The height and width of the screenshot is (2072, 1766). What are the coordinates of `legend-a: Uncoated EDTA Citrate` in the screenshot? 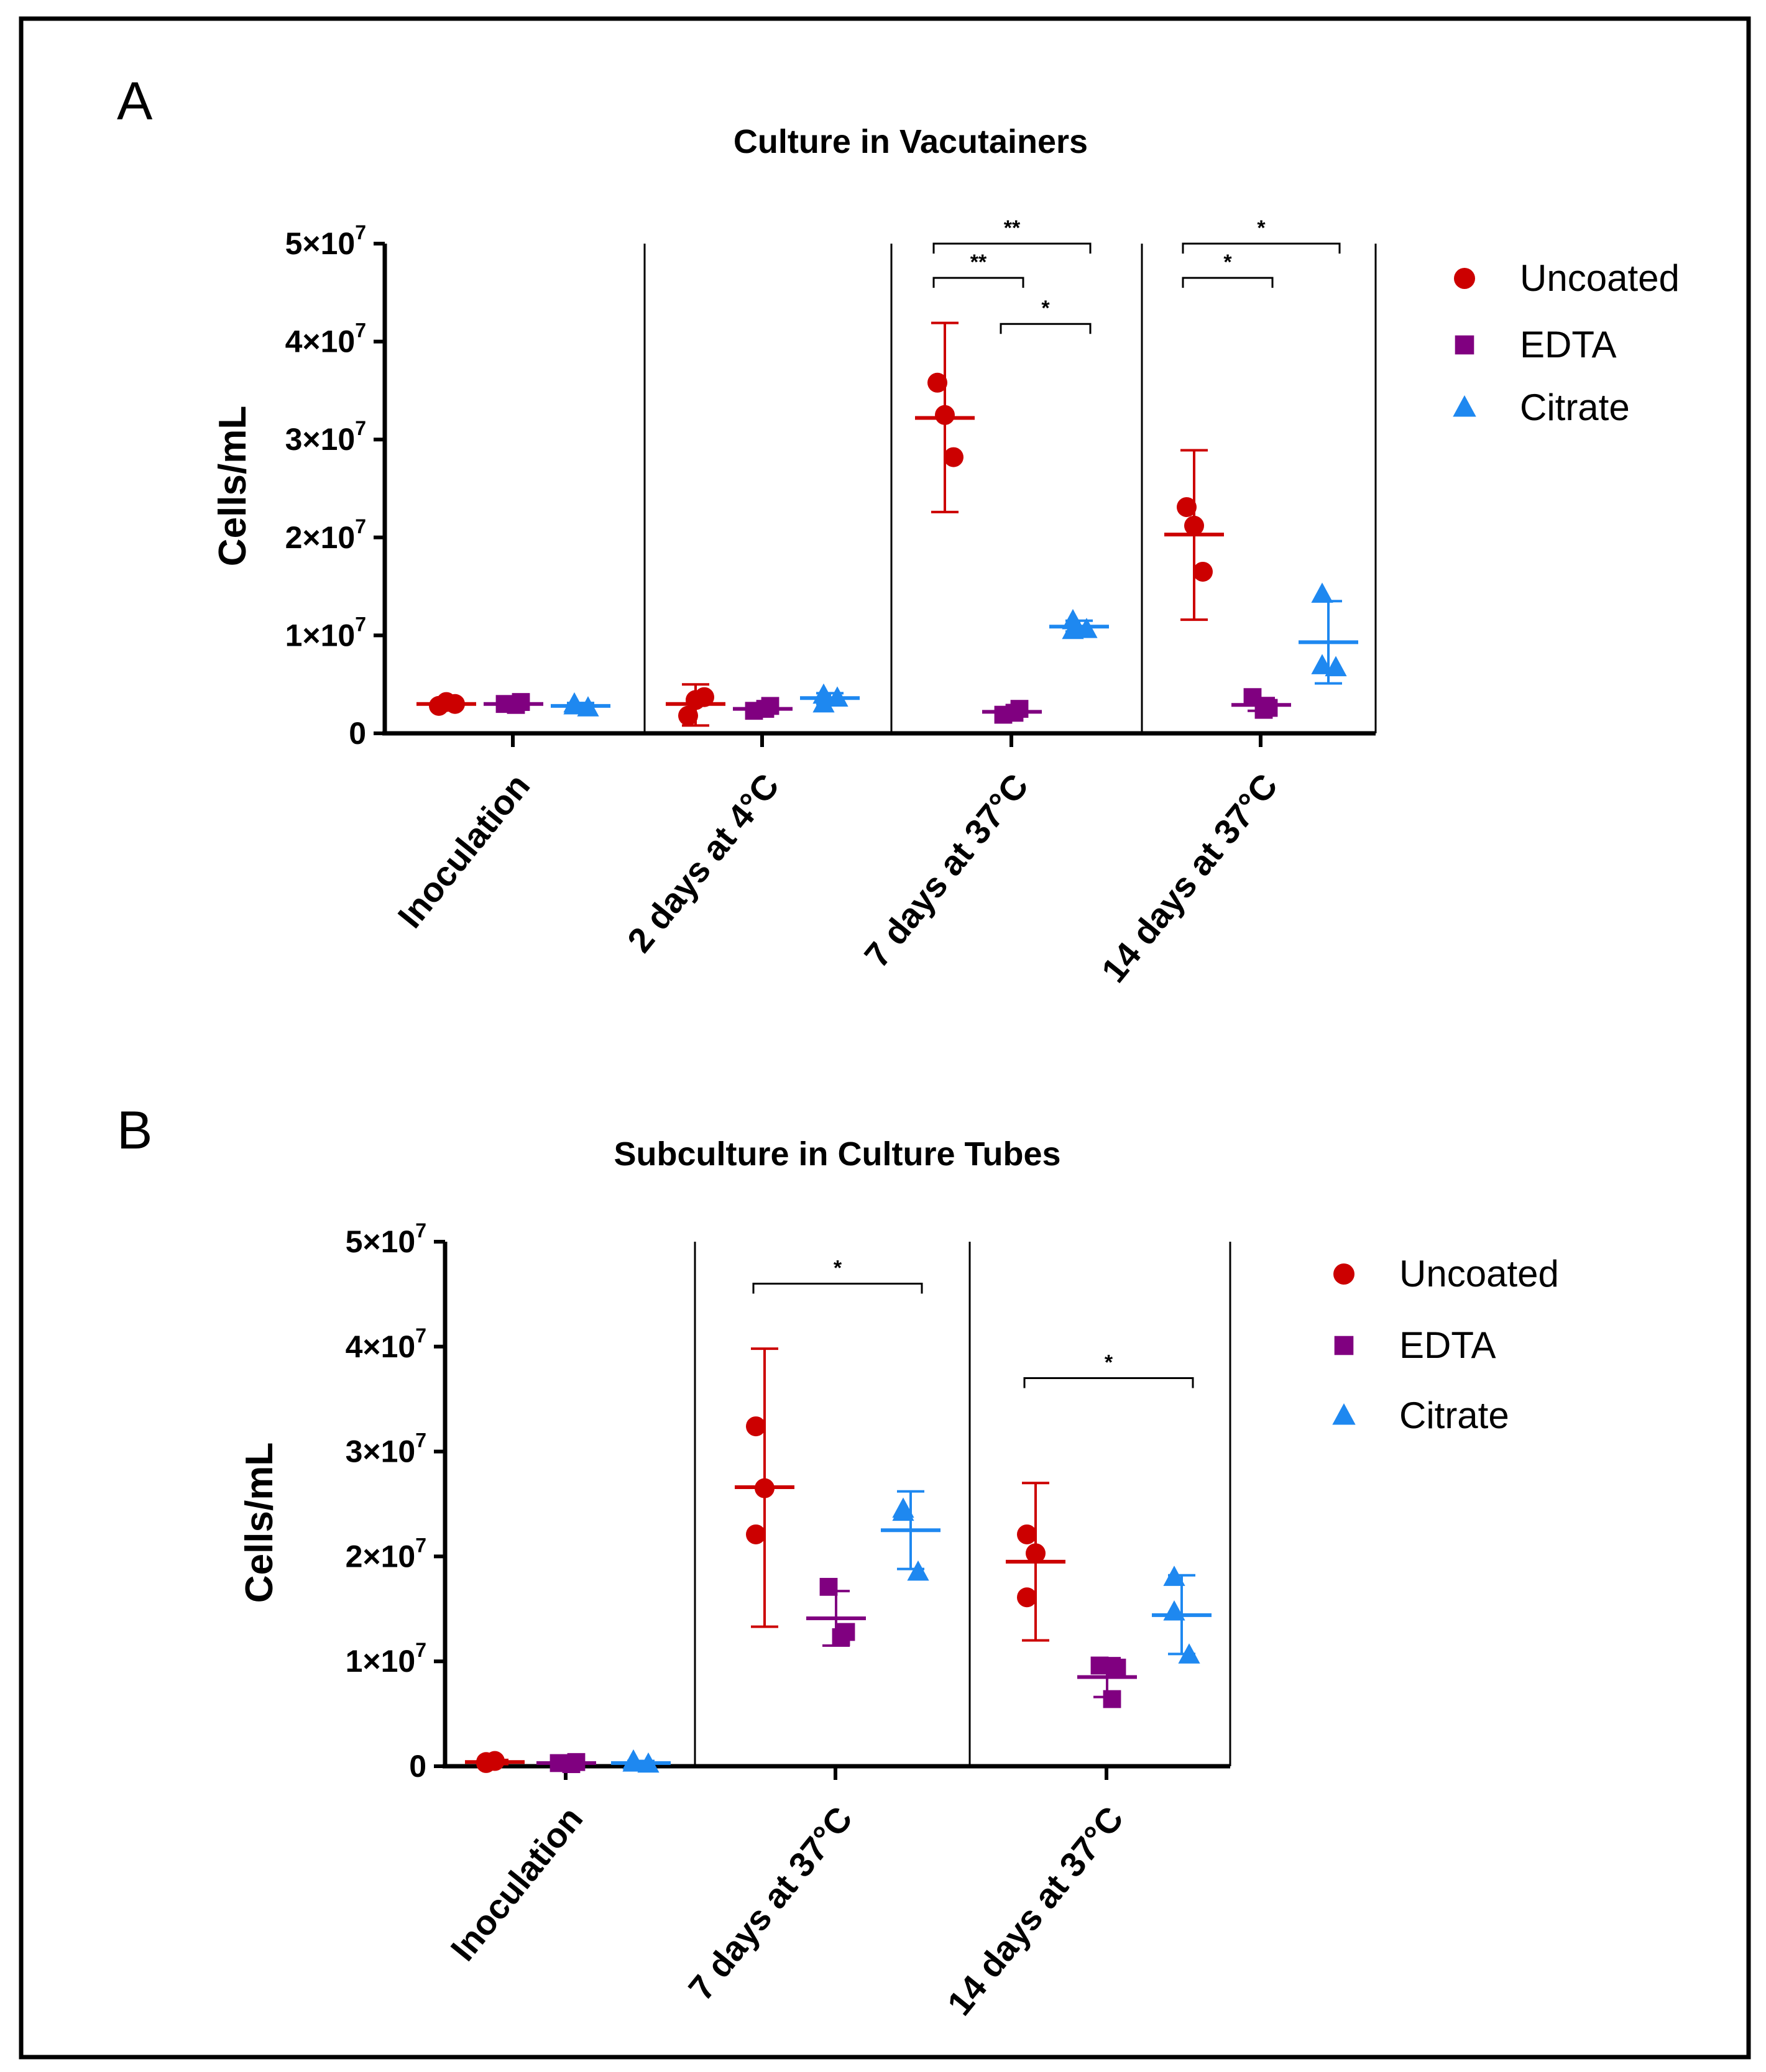 It's located at (1566, 342).